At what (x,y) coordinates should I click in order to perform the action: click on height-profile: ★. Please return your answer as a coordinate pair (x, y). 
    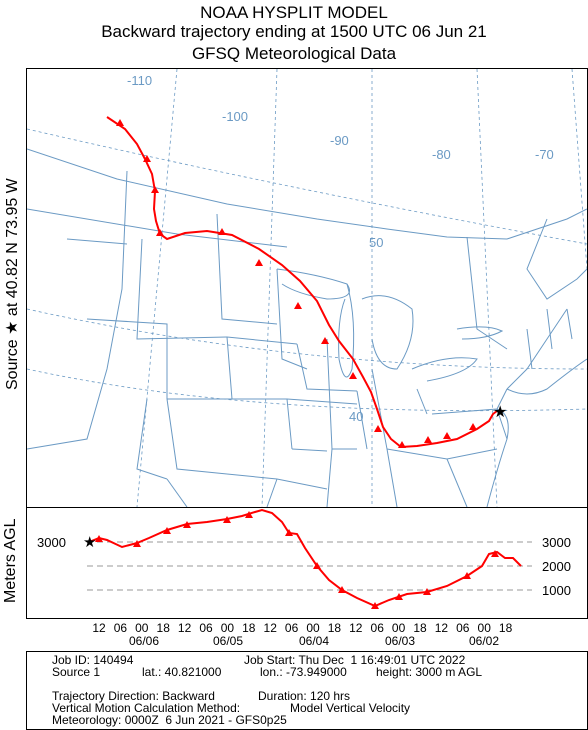
    Looking at the image, I should click on (302, 558).